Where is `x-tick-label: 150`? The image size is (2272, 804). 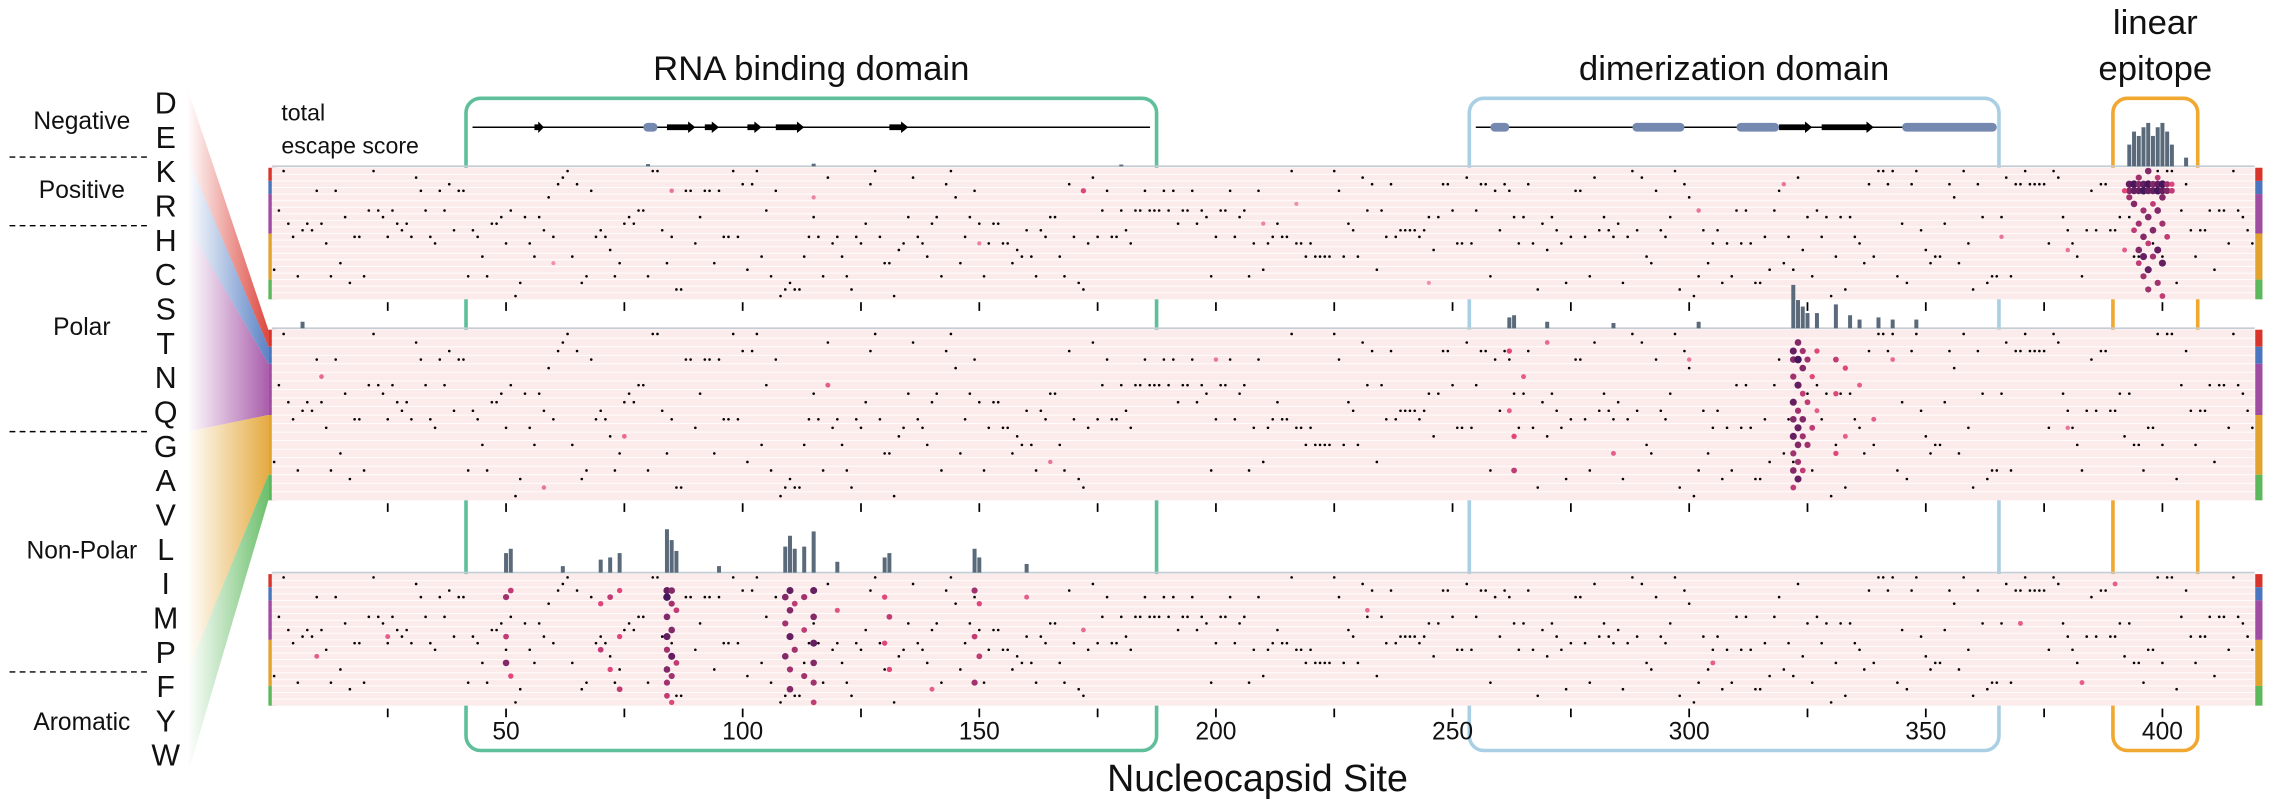 x-tick-label: 150 is located at coordinates (979, 732).